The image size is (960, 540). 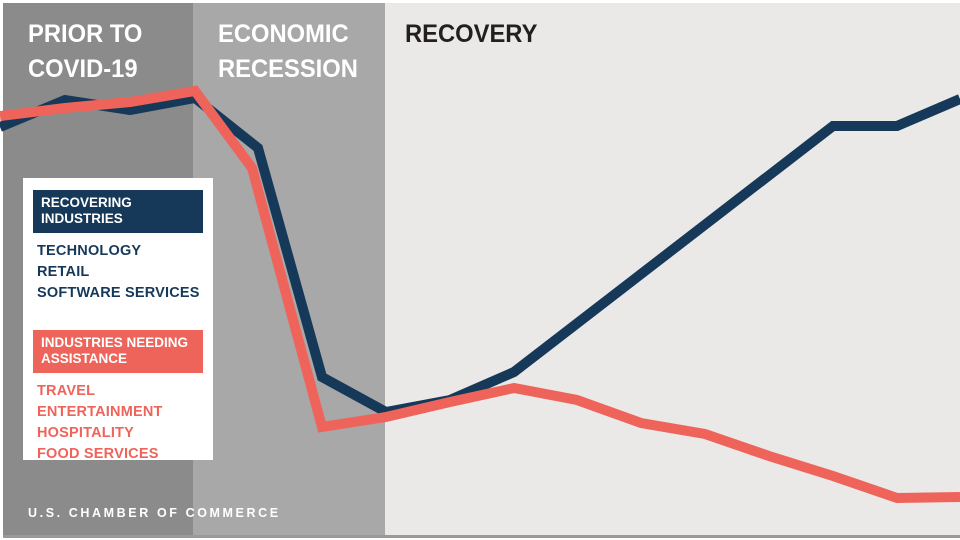 What do you see at coordinates (547, 34) in the screenshot?
I see `phase-label-recovery: RECOVERY` at bounding box center [547, 34].